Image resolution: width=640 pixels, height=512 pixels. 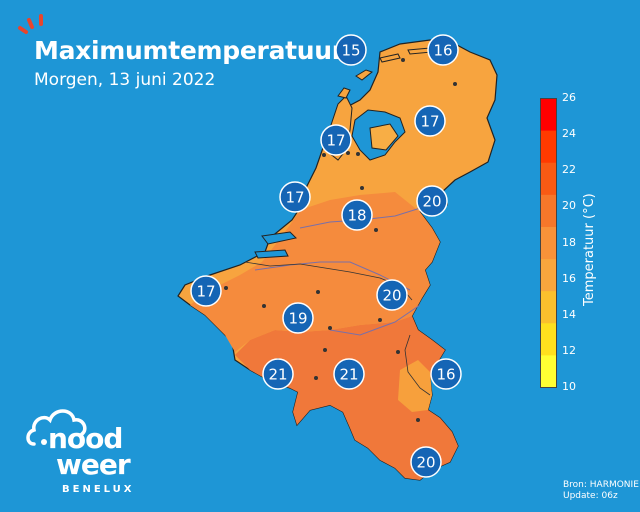 What do you see at coordinates (569, 97) in the screenshot?
I see `colorbar-tick-label: 26` at bounding box center [569, 97].